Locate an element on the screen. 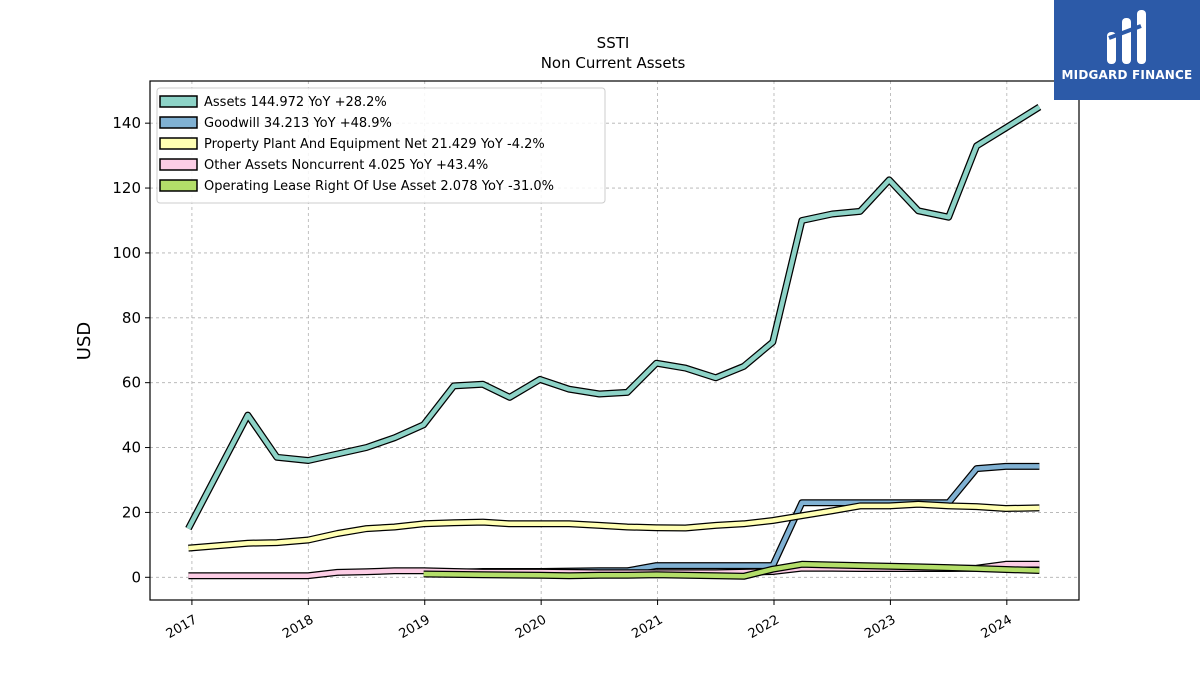 Image resolution: width=1200 pixels, height=675 pixels. y-tick-label: 120 is located at coordinates (126, 188).